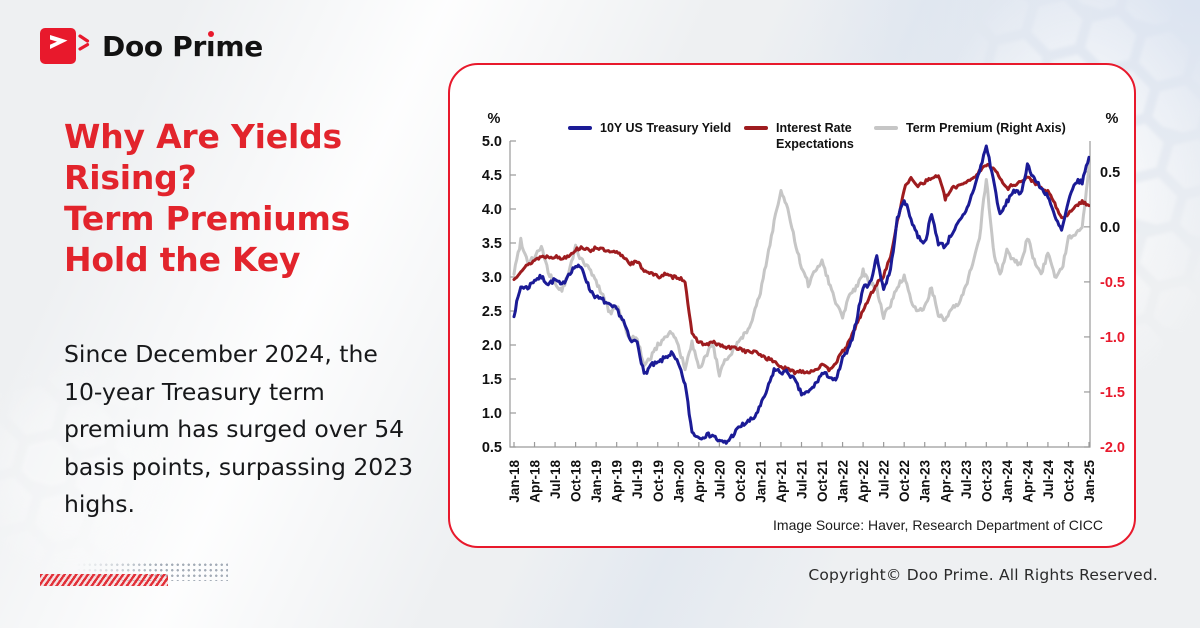  I want to click on svg-text: Jan-23, so click(925, 481).